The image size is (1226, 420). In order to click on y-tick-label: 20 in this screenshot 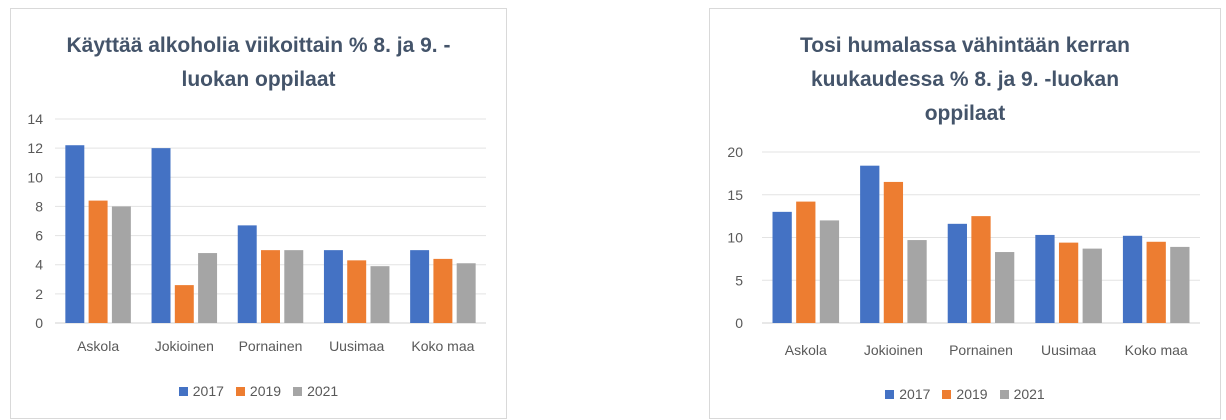, I will do `click(735, 152)`.